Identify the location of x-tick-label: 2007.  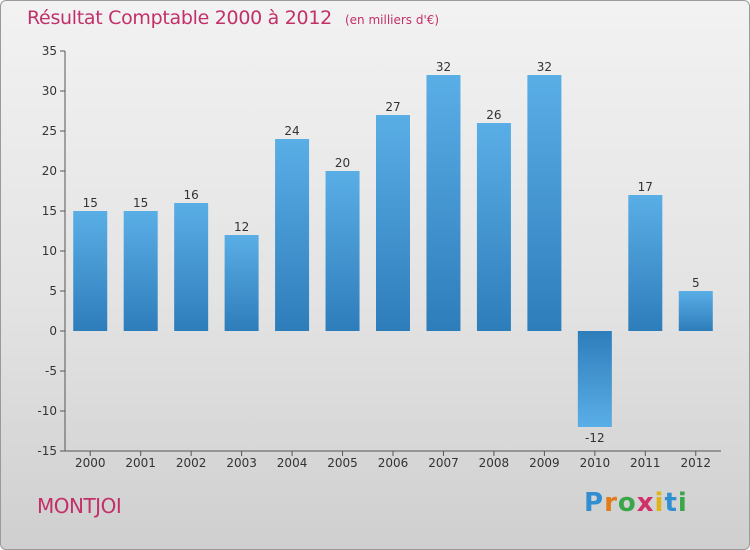
(443, 463).